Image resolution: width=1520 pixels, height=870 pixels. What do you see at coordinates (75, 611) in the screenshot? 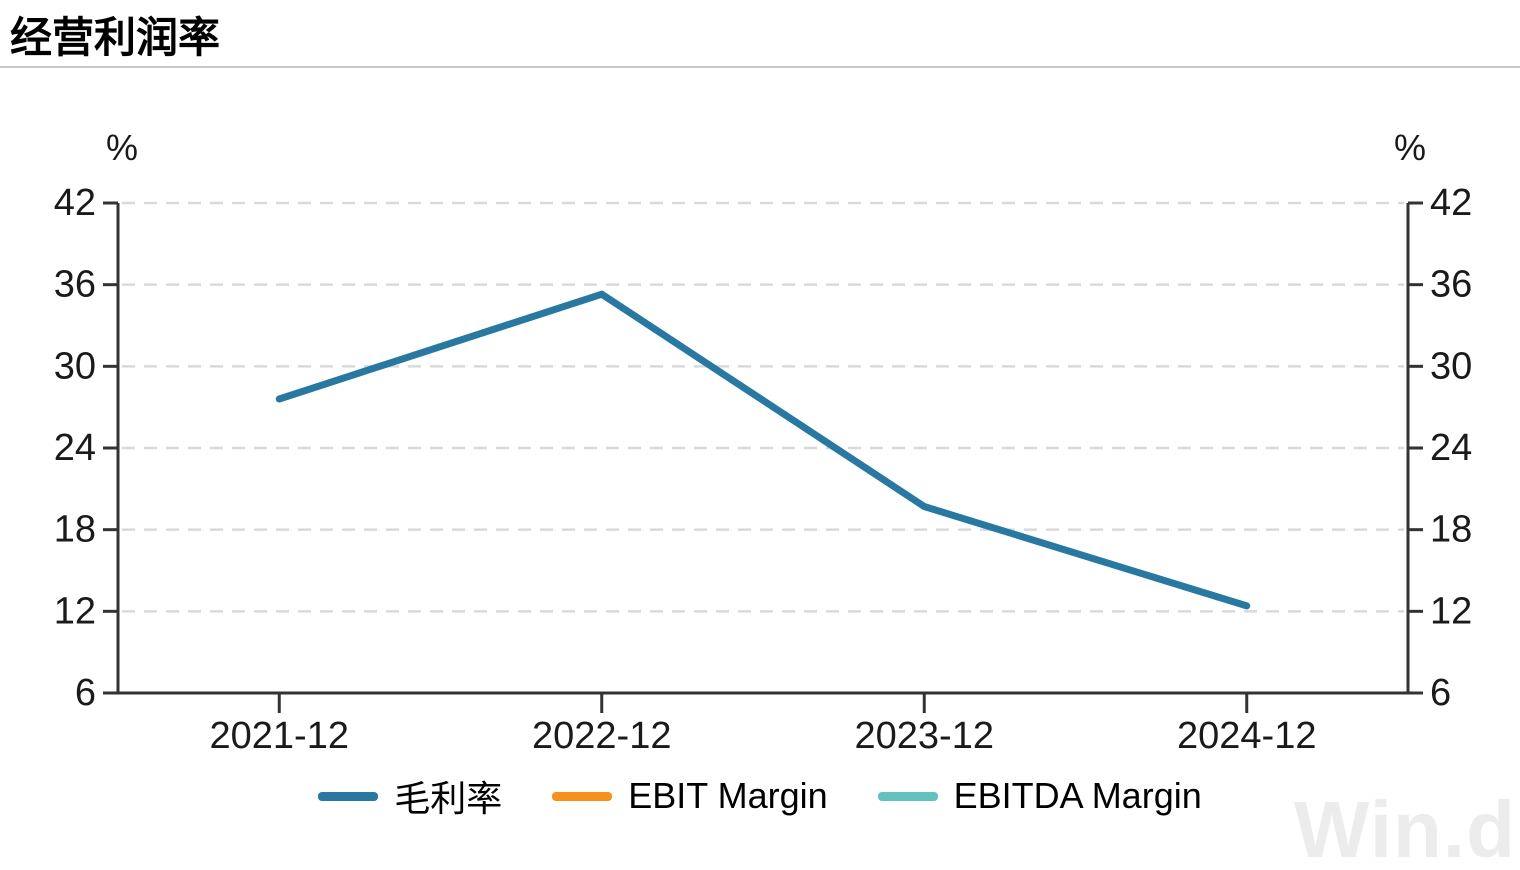
I see `y-tick-label-left: 12` at bounding box center [75, 611].